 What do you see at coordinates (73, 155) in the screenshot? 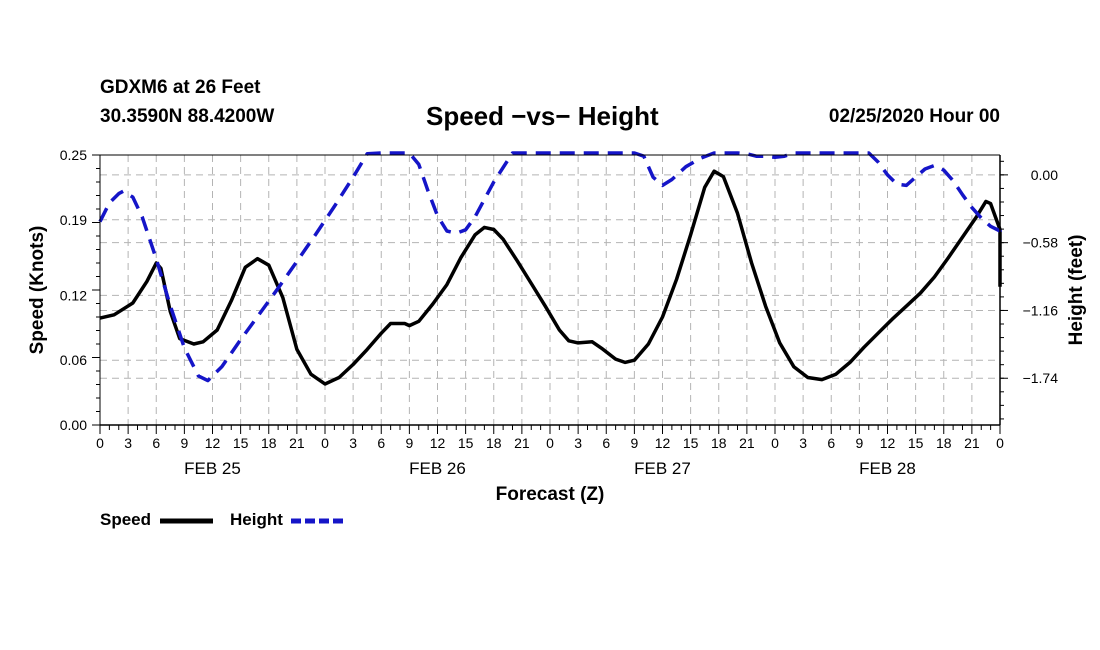
I see `y-left-tick-label: 0.25` at bounding box center [73, 155].